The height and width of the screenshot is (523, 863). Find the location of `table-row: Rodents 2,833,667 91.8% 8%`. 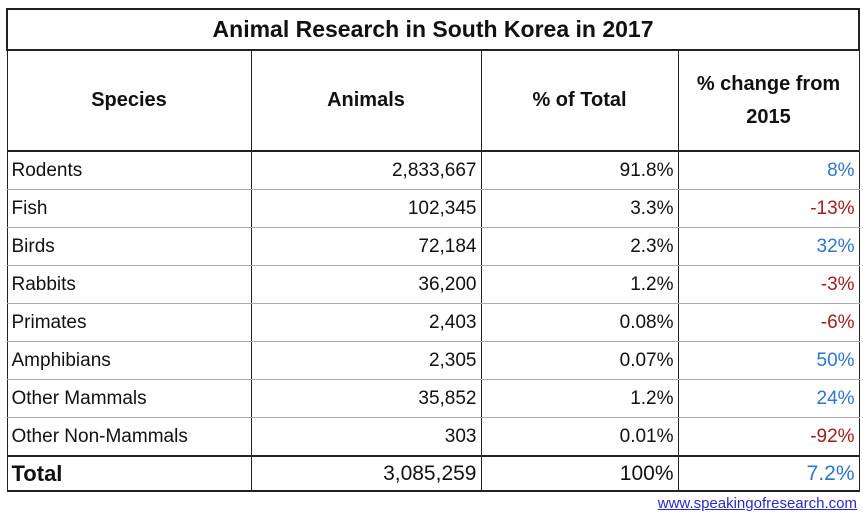

table-row: Rodents 2,833,667 91.8% 8% is located at coordinates (433, 170).